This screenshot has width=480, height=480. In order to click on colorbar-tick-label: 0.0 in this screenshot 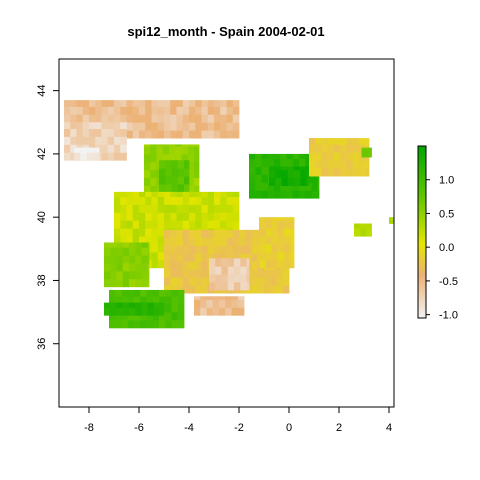, I will do `click(446, 248)`.